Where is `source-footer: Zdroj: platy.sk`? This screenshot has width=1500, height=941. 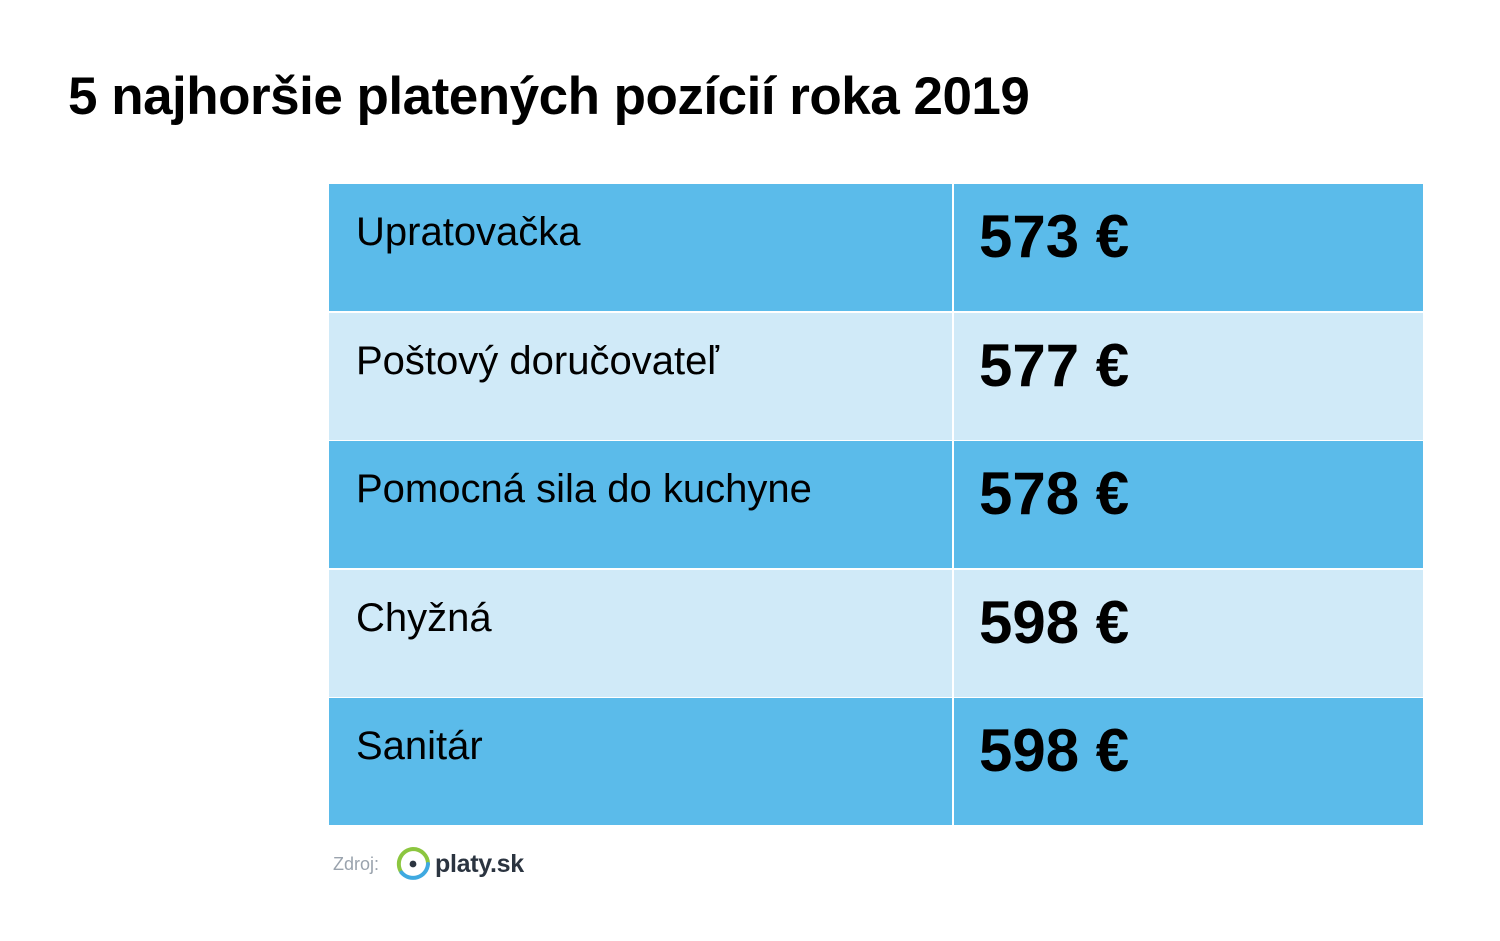
source-footer: Zdroj: platy.sk is located at coordinates (428, 864).